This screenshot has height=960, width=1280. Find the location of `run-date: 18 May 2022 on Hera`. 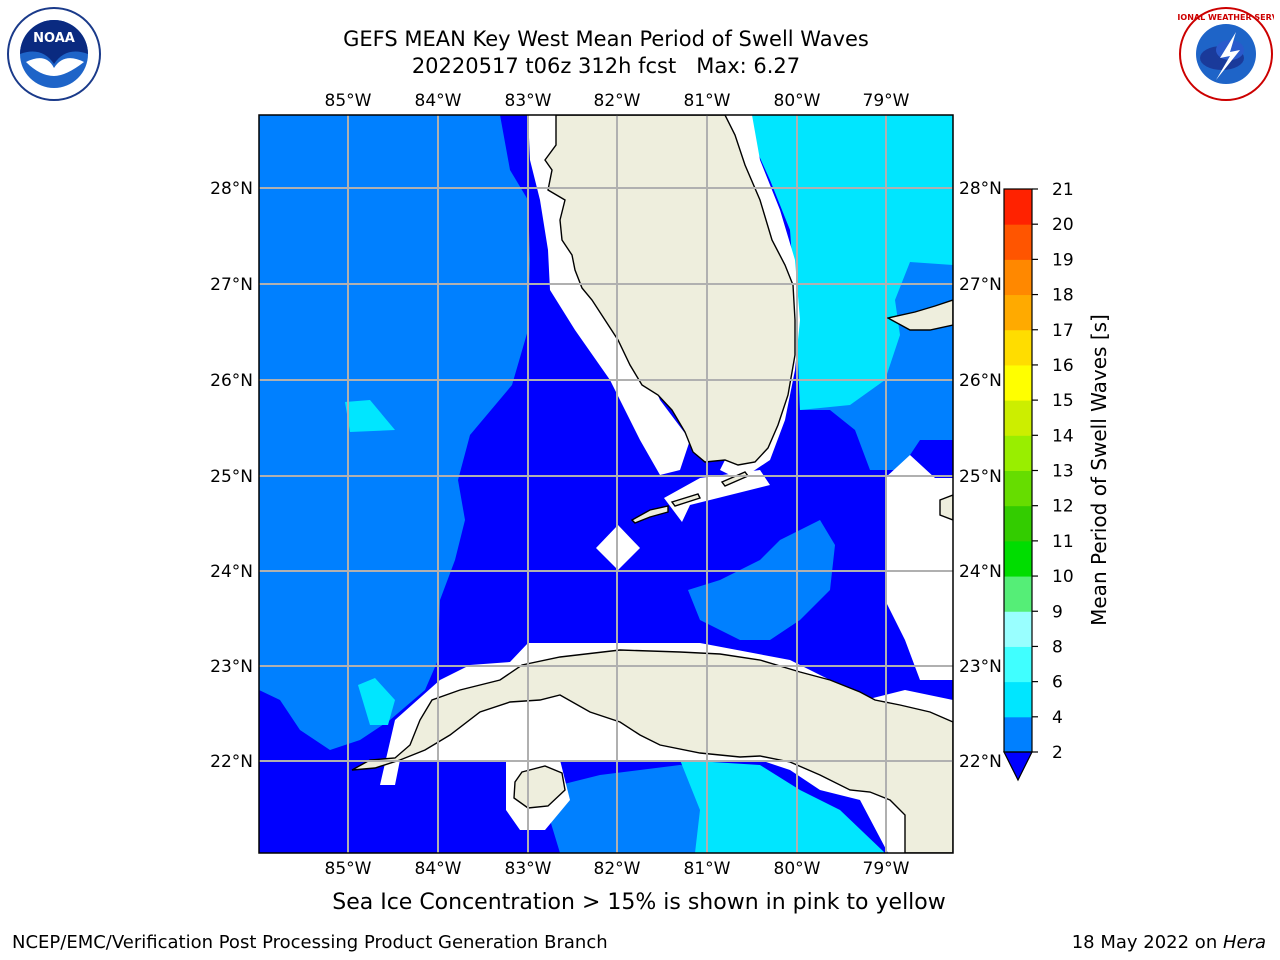

run-date: 18 May 2022 on Hera is located at coordinates (1169, 942).